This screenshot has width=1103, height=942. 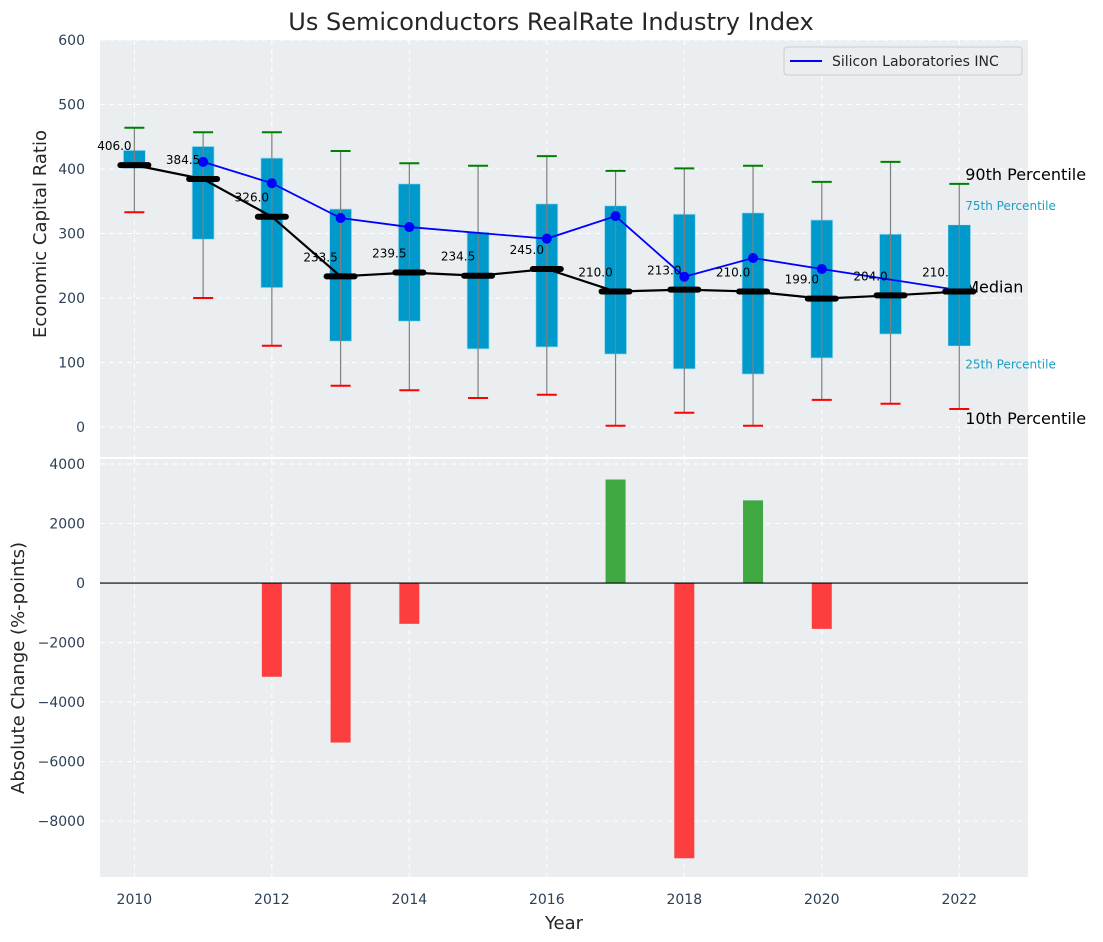 I want to click on median-value-label: 239.5, so click(x=389, y=254).